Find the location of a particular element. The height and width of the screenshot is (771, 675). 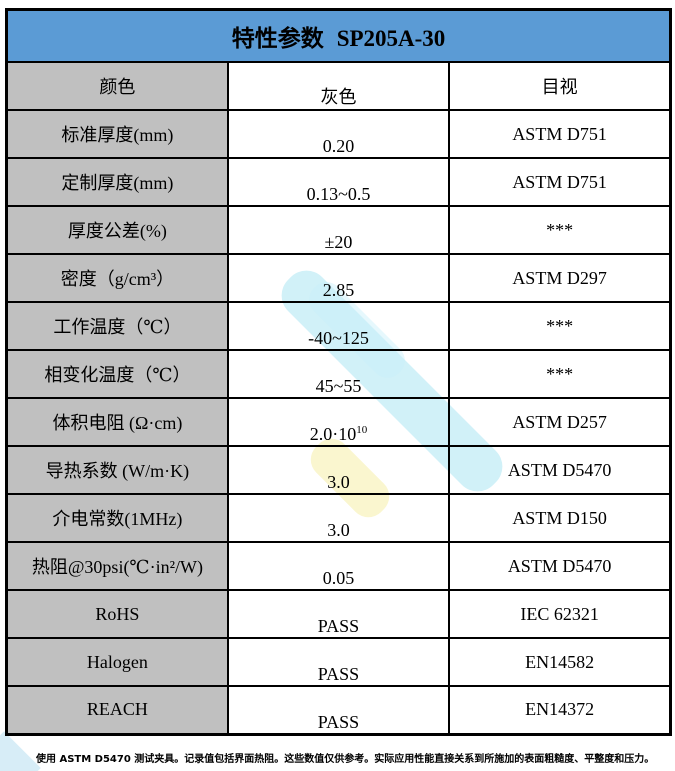

param-value: 45~55 is located at coordinates (338, 374).